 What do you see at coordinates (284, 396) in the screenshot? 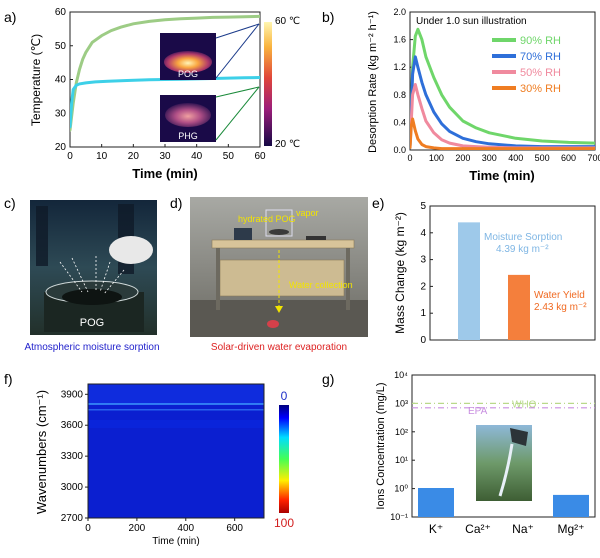
I see `chart-f-colorbar-top: 0` at bounding box center [284, 396].